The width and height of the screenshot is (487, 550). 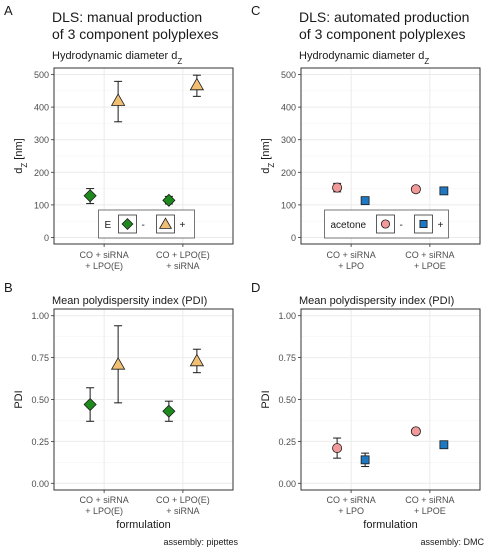 I want to click on legend: E - +, so click(x=146, y=224).